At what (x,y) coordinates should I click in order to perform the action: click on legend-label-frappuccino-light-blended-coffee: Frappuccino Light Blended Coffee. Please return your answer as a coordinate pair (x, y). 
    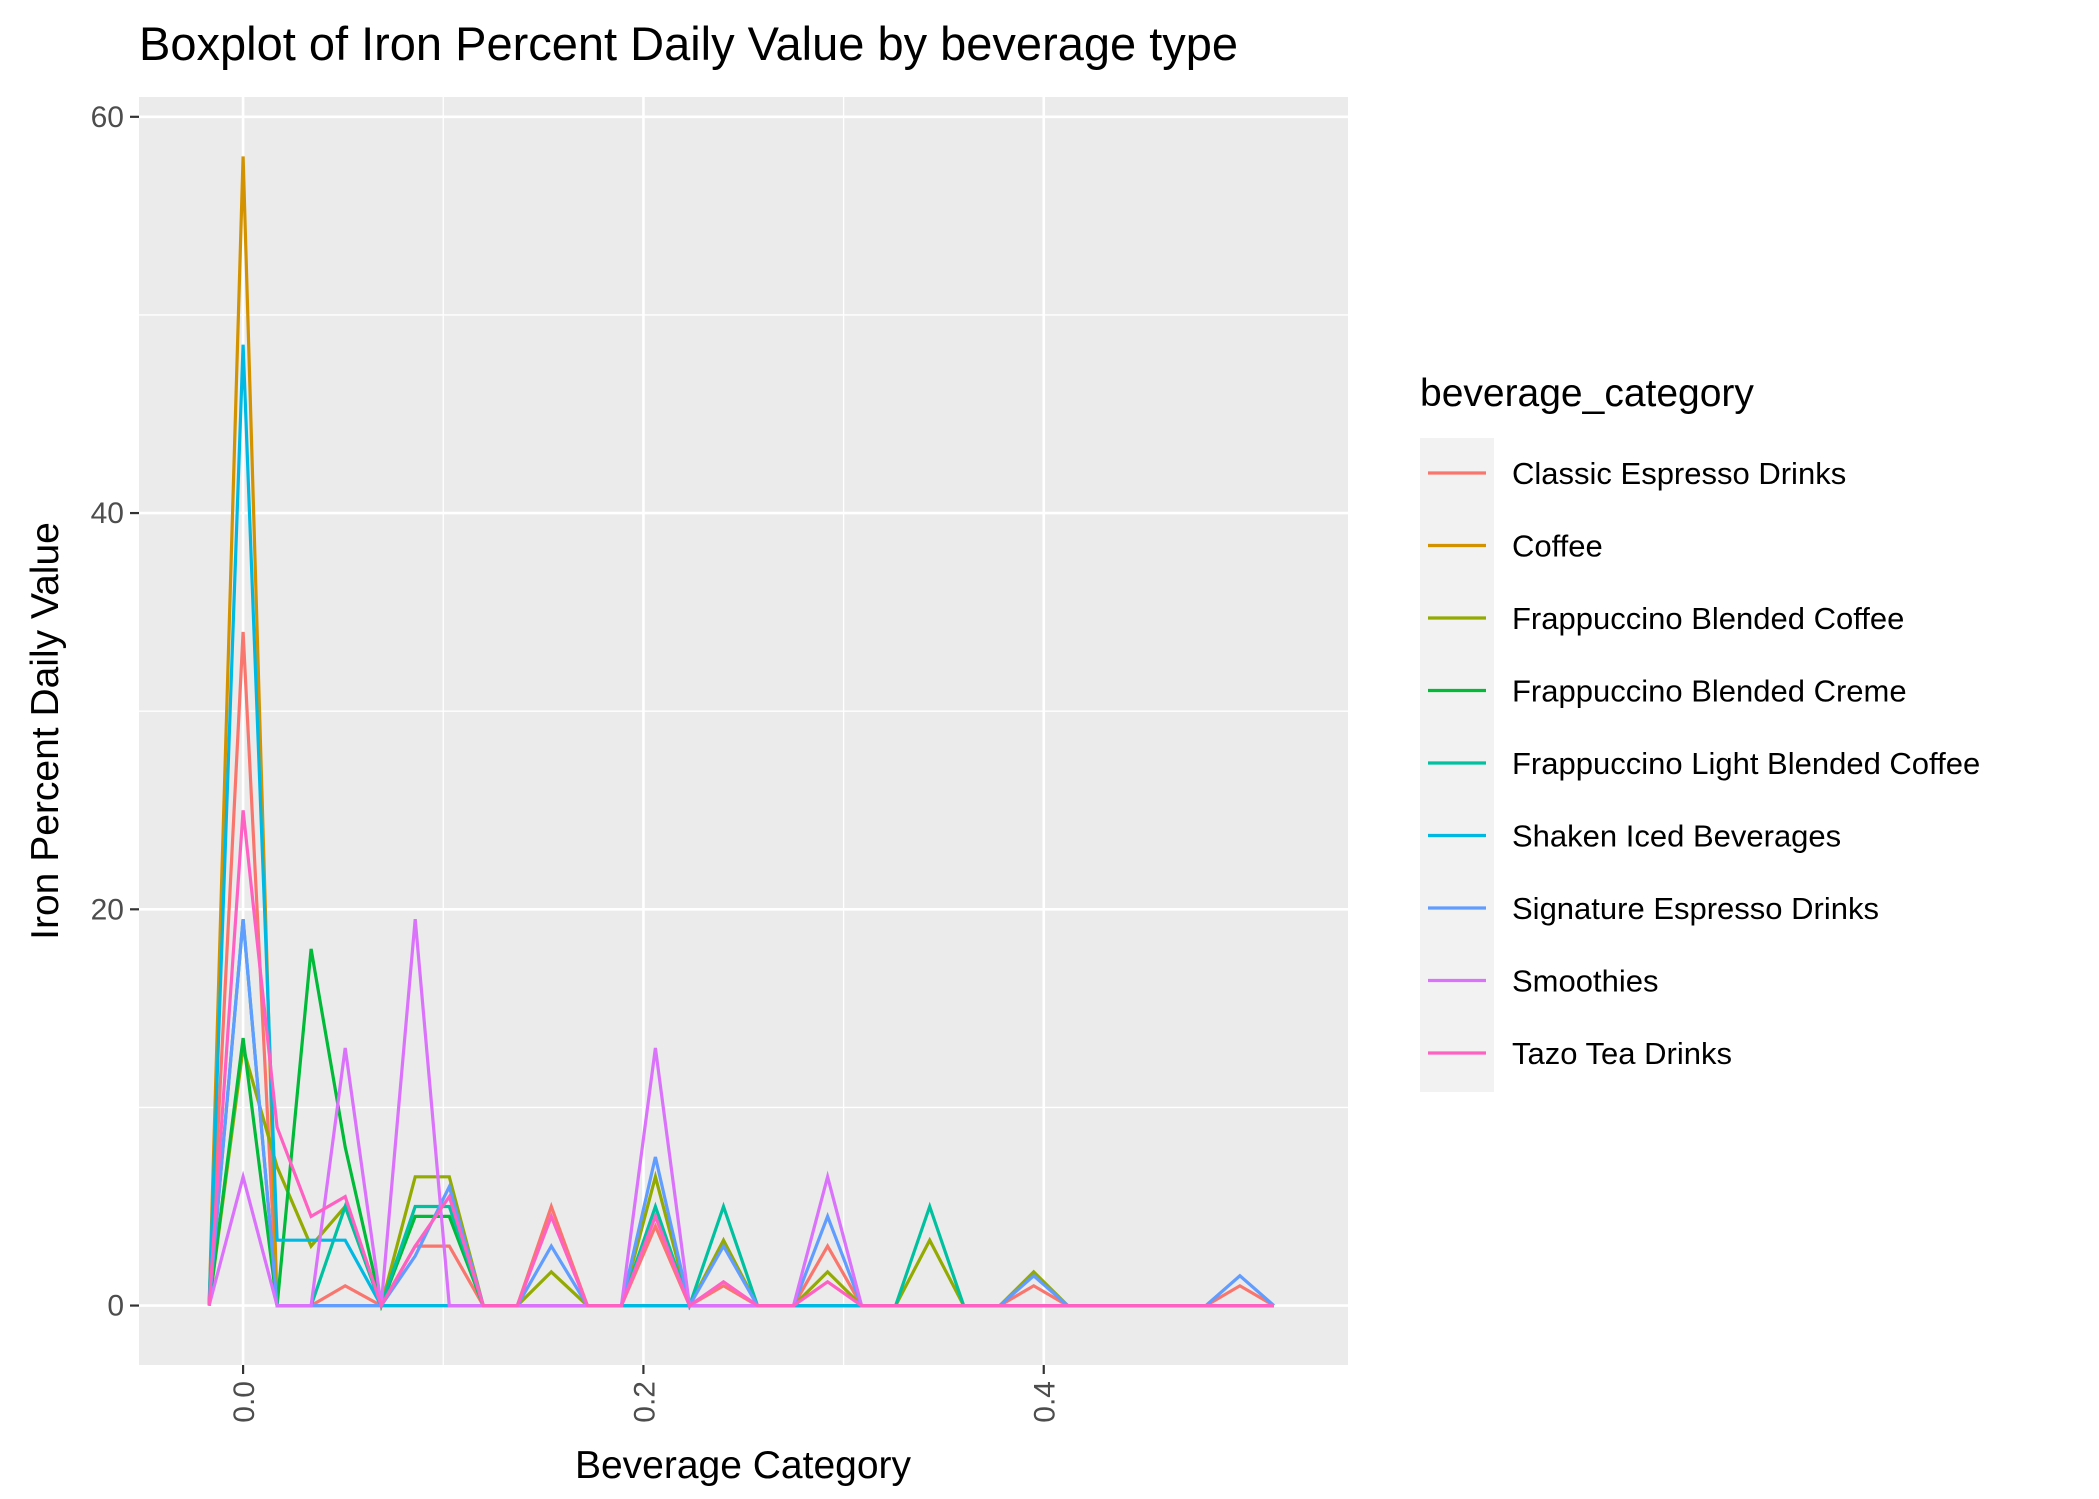
    Looking at the image, I should click on (1746, 763).